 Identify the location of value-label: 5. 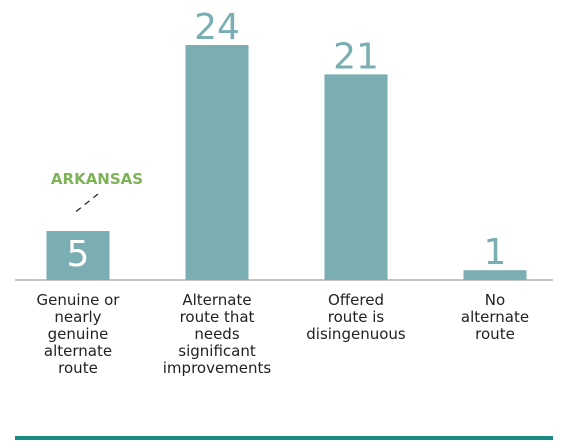
(78, 254).